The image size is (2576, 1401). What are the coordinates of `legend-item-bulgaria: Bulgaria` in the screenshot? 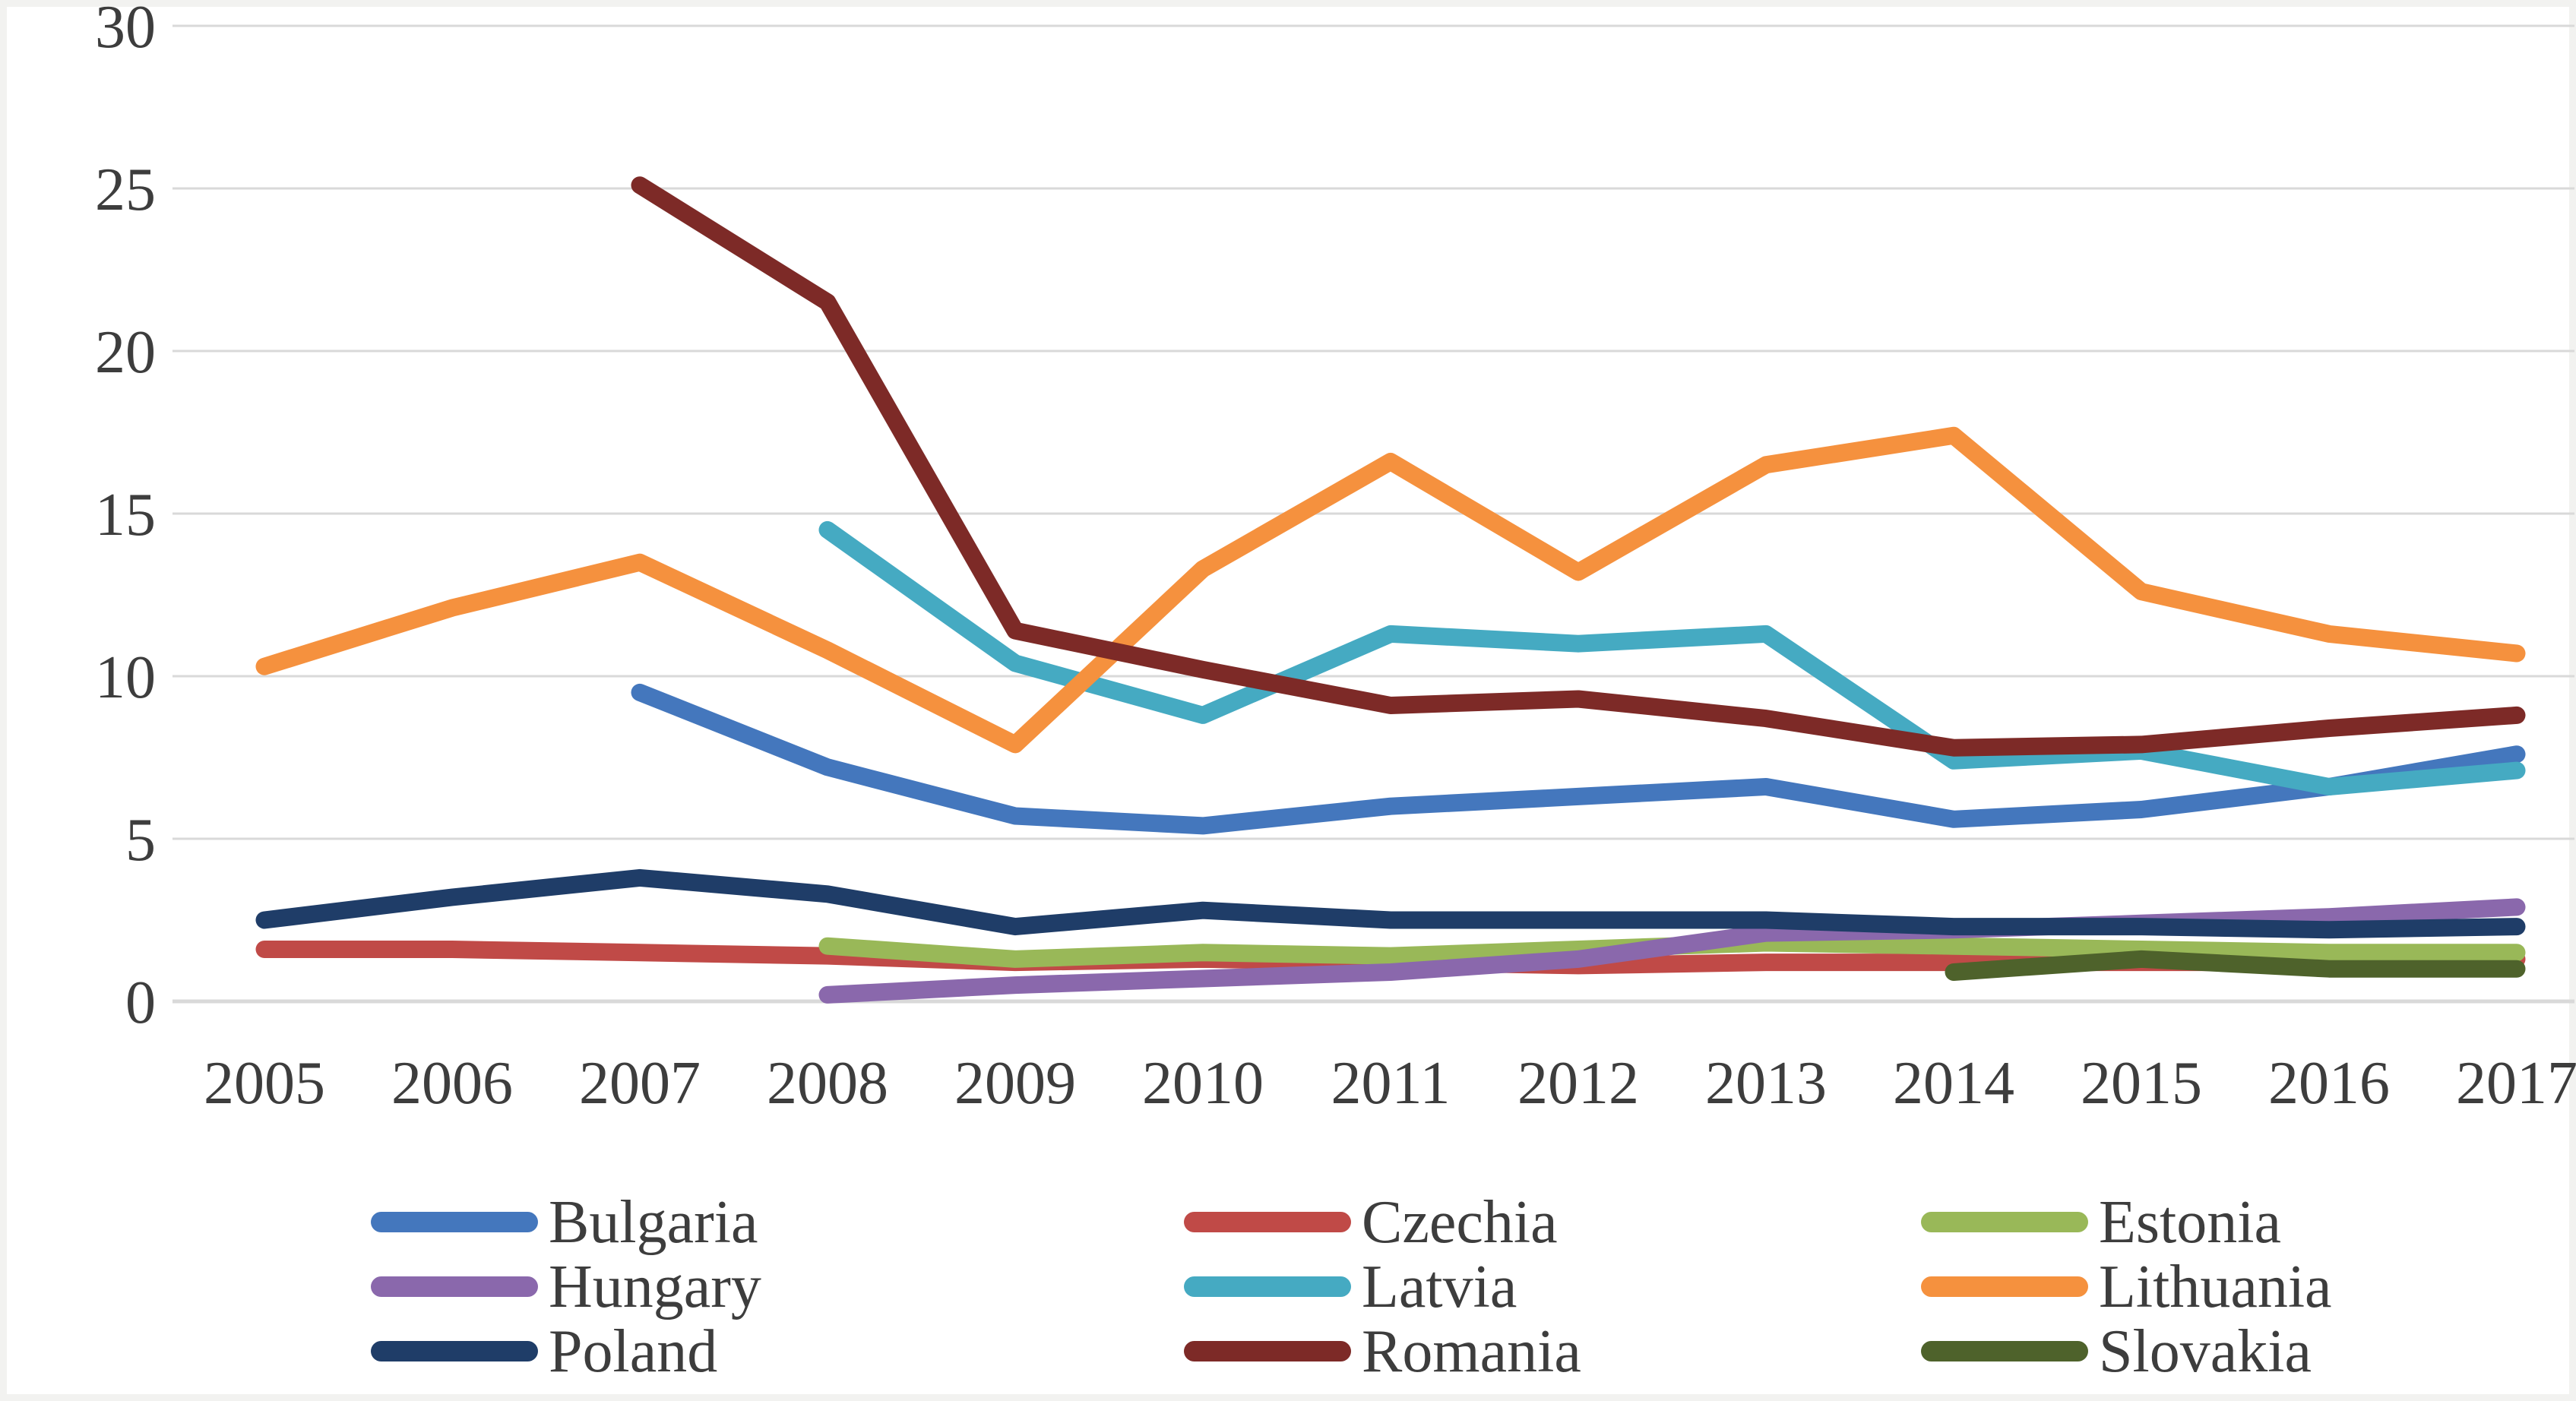 It's located at (777, 1222).